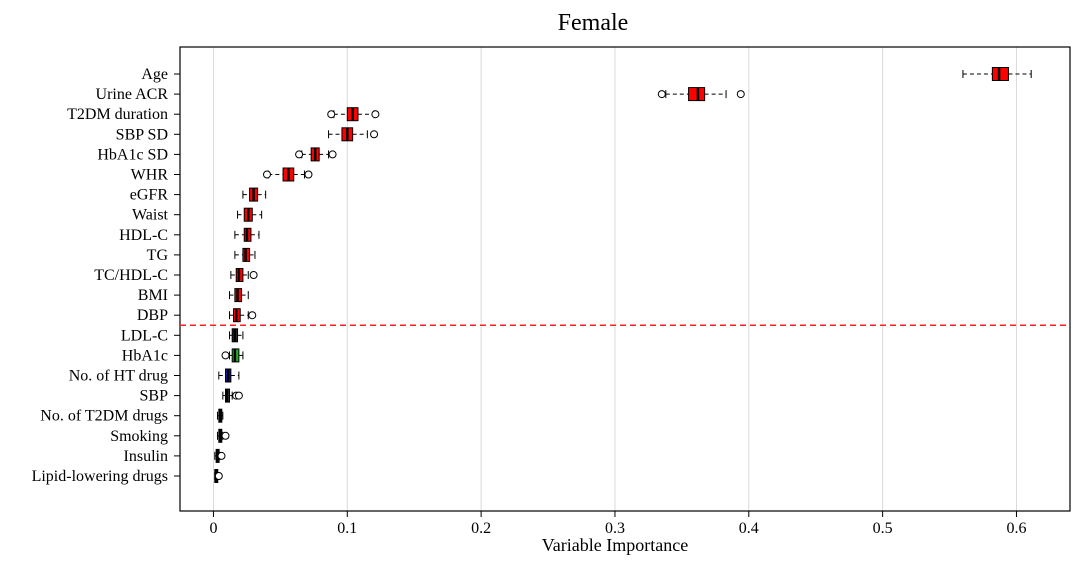 The height and width of the screenshot is (563, 1080). What do you see at coordinates (150, 175) in the screenshot?
I see `category-label: WHR` at bounding box center [150, 175].